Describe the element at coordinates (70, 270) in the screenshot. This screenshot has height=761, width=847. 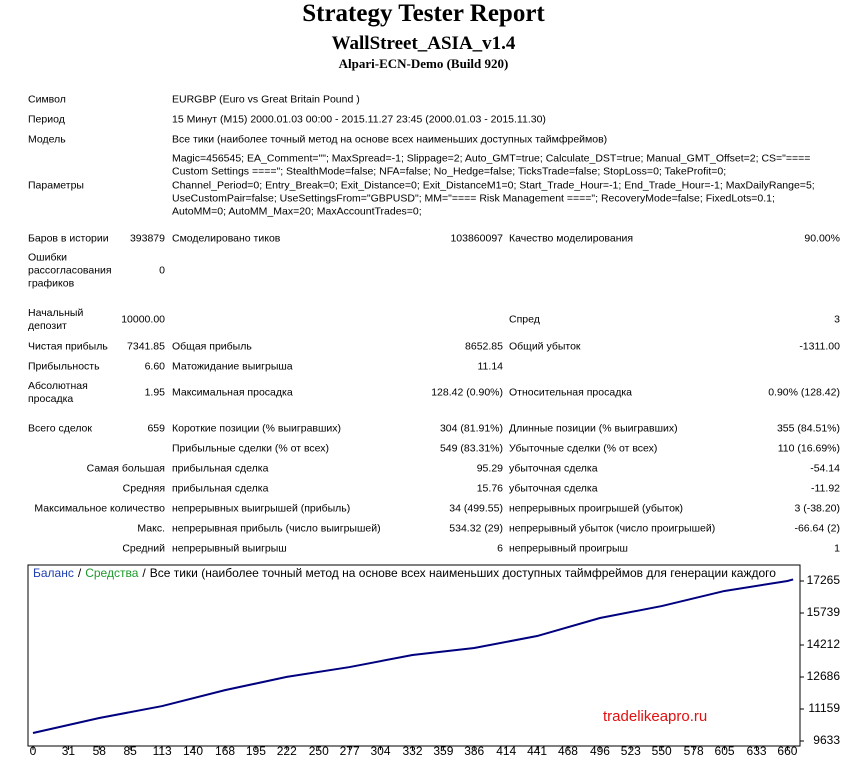
I see `row-label: Ошибки рассогласования графиков` at that location.